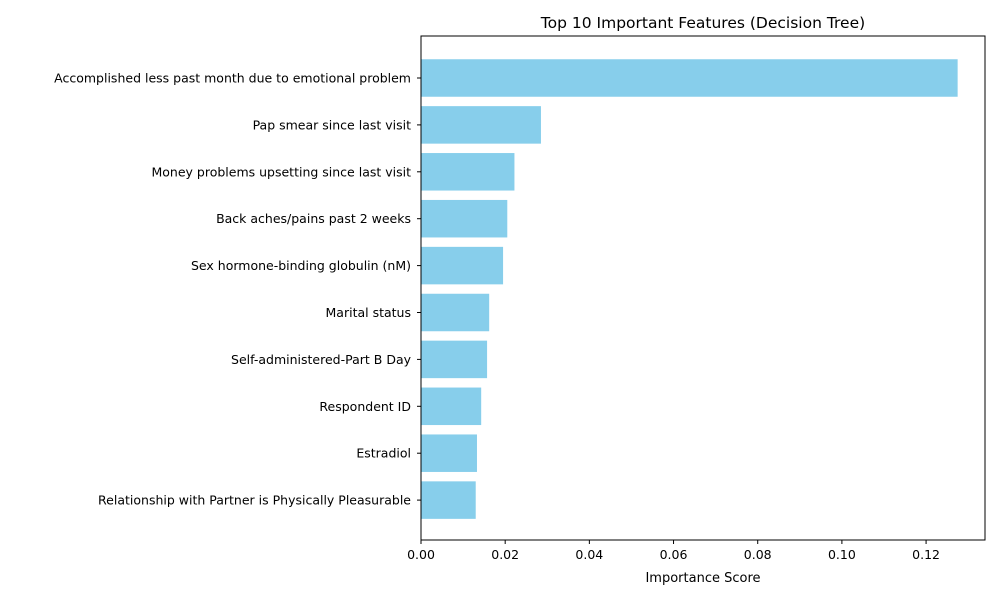  What do you see at coordinates (332, 124) in the screenshot?
I see `y-tick-label: Pap smear since last visit` at bounding box center [332, 124].